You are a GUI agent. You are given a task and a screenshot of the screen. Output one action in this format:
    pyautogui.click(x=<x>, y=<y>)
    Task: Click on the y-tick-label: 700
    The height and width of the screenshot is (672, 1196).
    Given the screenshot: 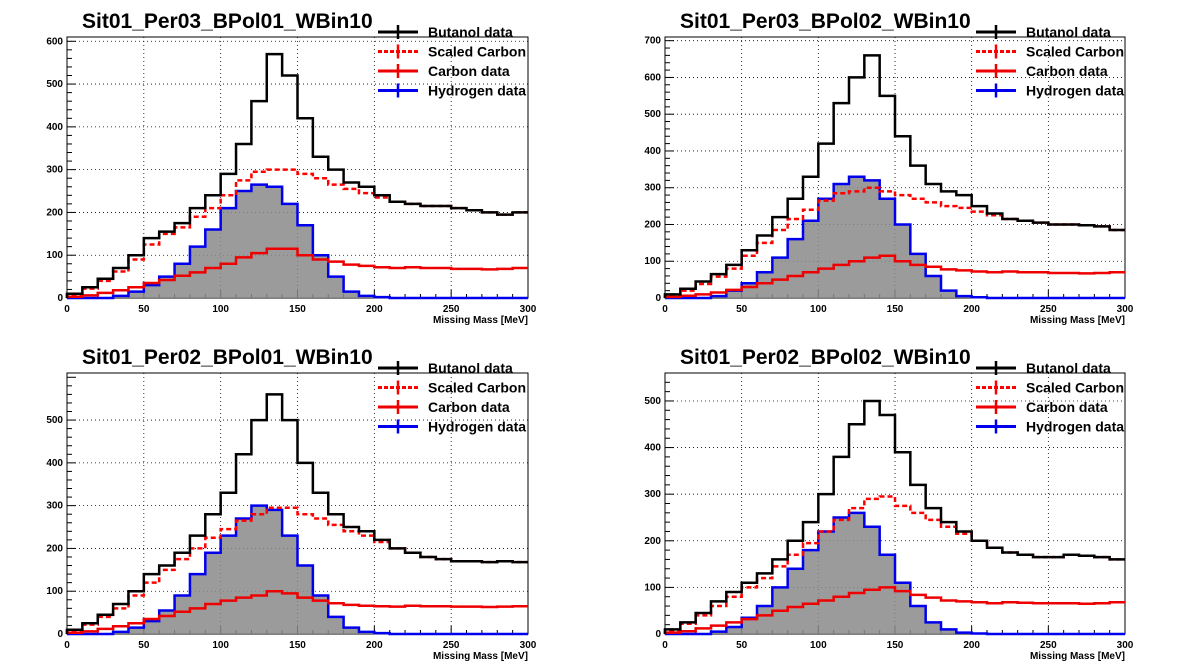 What is the action you would take?
    pyautogui.click(x=652, y=41)
    